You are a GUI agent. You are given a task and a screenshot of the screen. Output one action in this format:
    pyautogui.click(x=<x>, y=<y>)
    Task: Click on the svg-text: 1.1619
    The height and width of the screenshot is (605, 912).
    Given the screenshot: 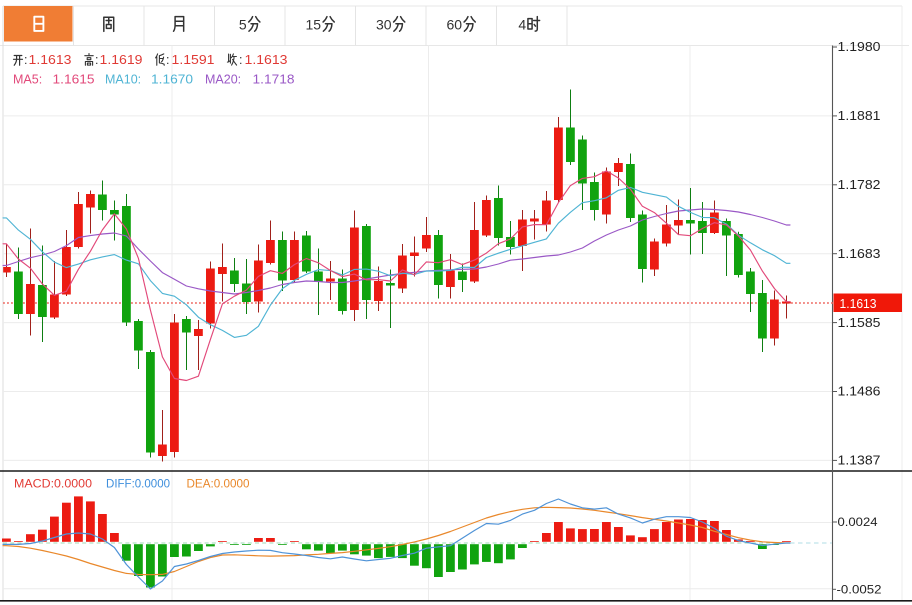 What is the action you would take?
    pyautogui.click(x=121, y=60)
    